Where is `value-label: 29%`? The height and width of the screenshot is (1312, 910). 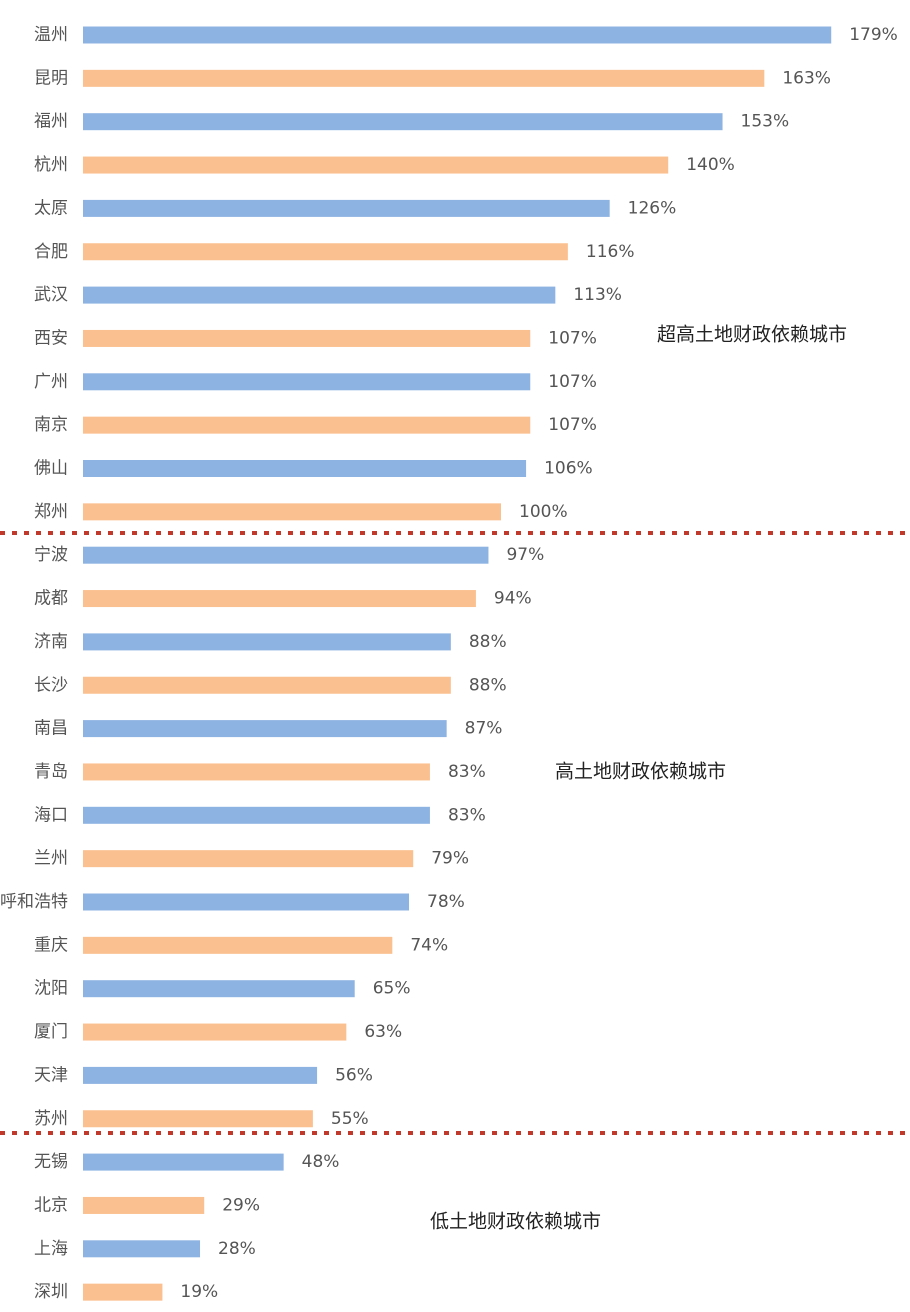
value-label: 29% is located at coordinates (241, 1205).